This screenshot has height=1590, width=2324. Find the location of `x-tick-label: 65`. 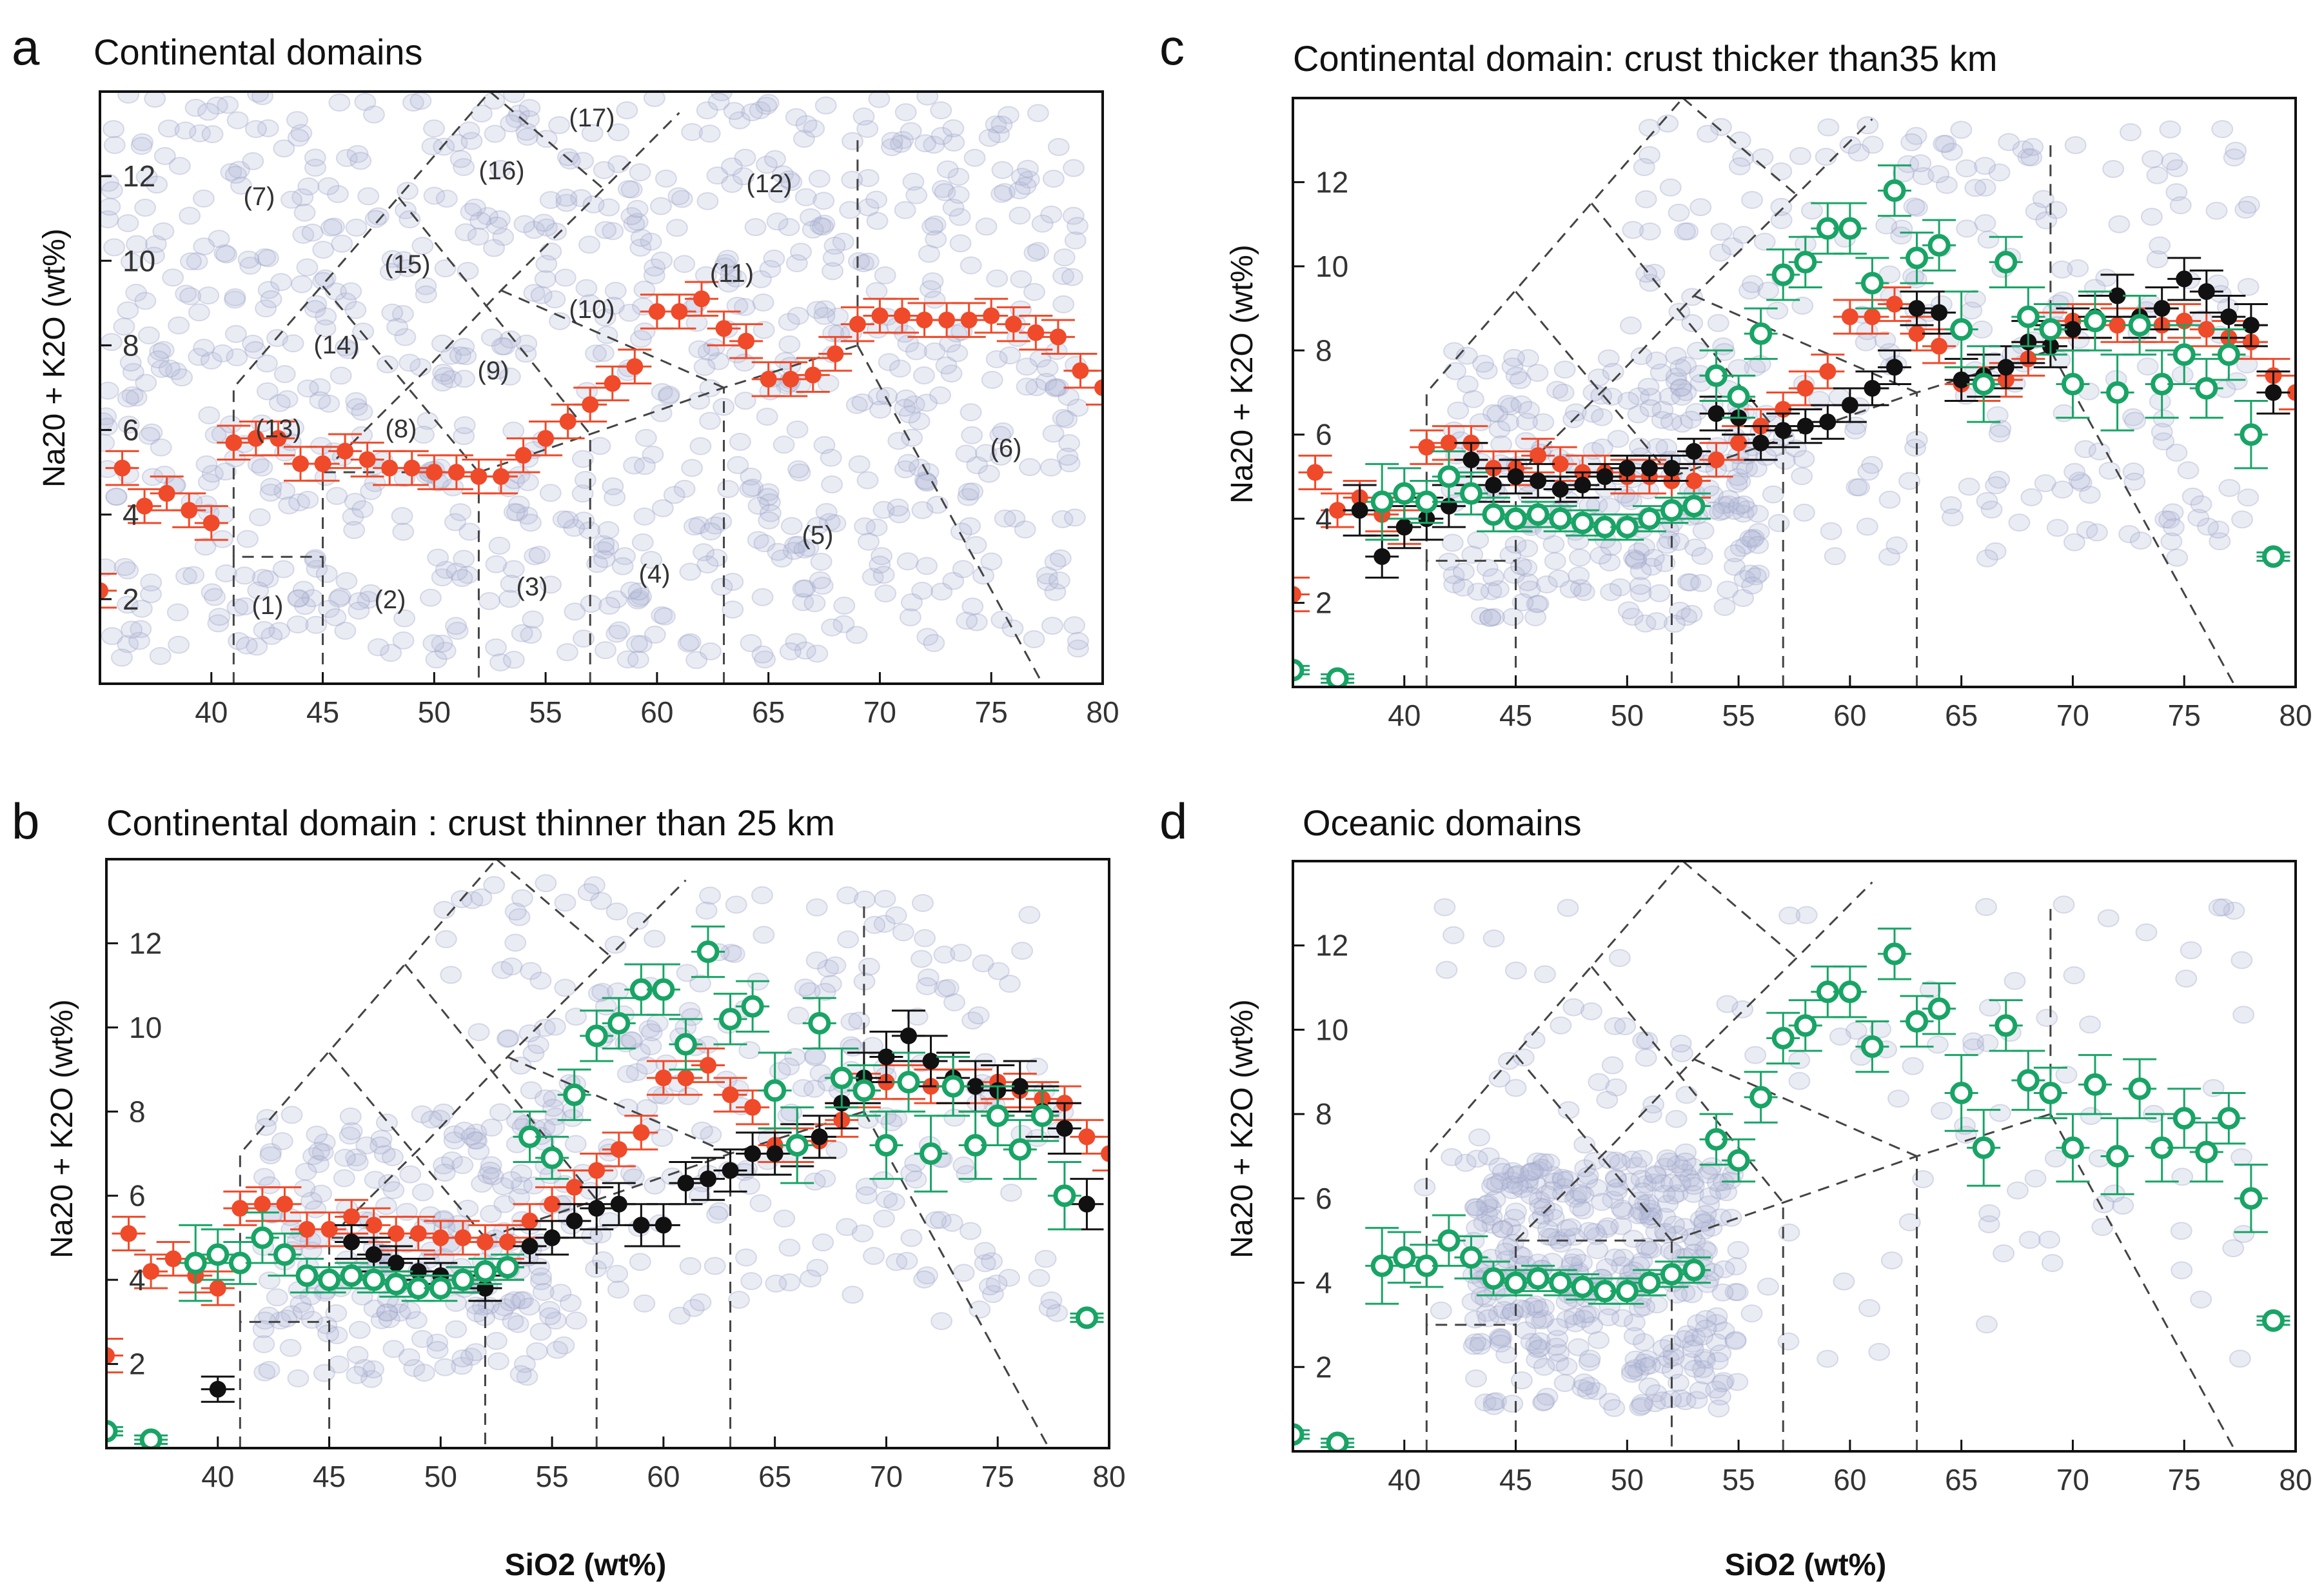

x-tick-label: 65 is located at coordinates (774, 1476).